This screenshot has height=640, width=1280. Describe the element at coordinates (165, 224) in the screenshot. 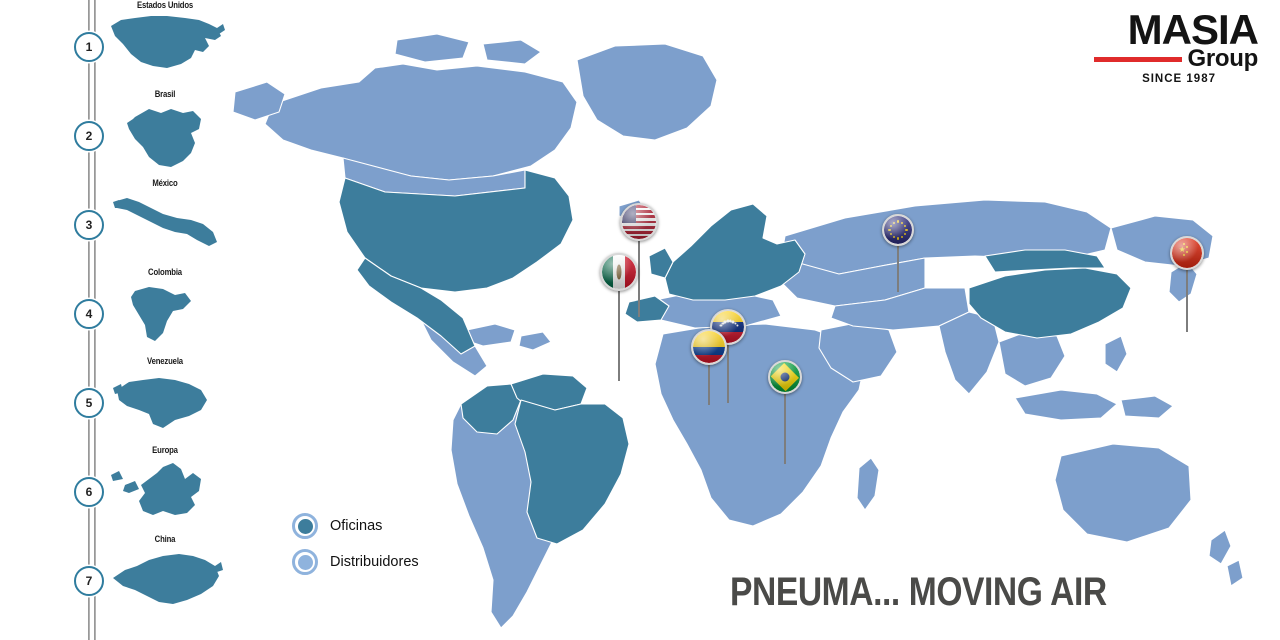

I see `country-shape-mexico` at that location.